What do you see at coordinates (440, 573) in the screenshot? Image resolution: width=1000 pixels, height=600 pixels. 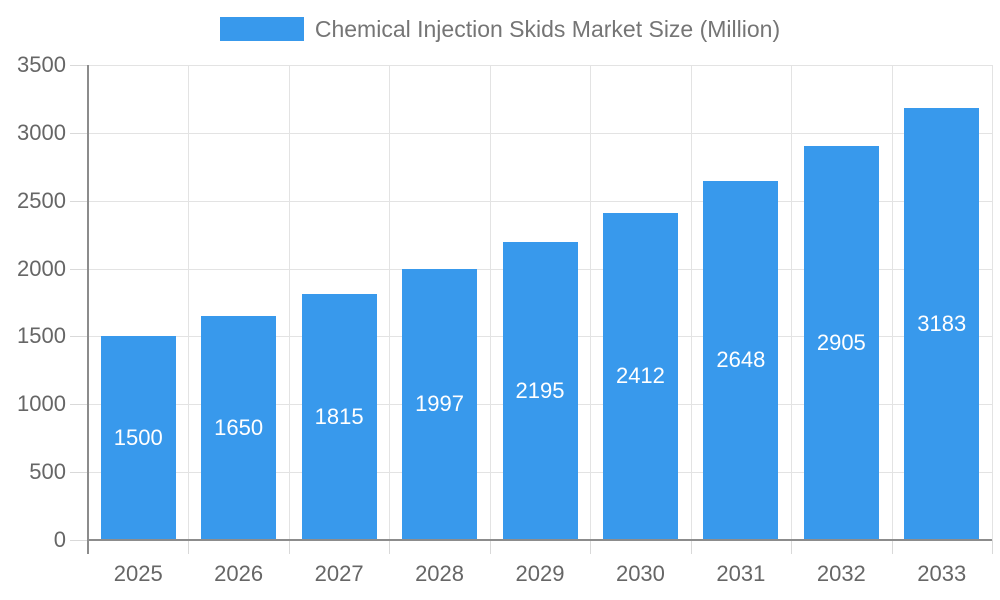 I see `x-tick-label: 2028` at bounding box center [440, 573].